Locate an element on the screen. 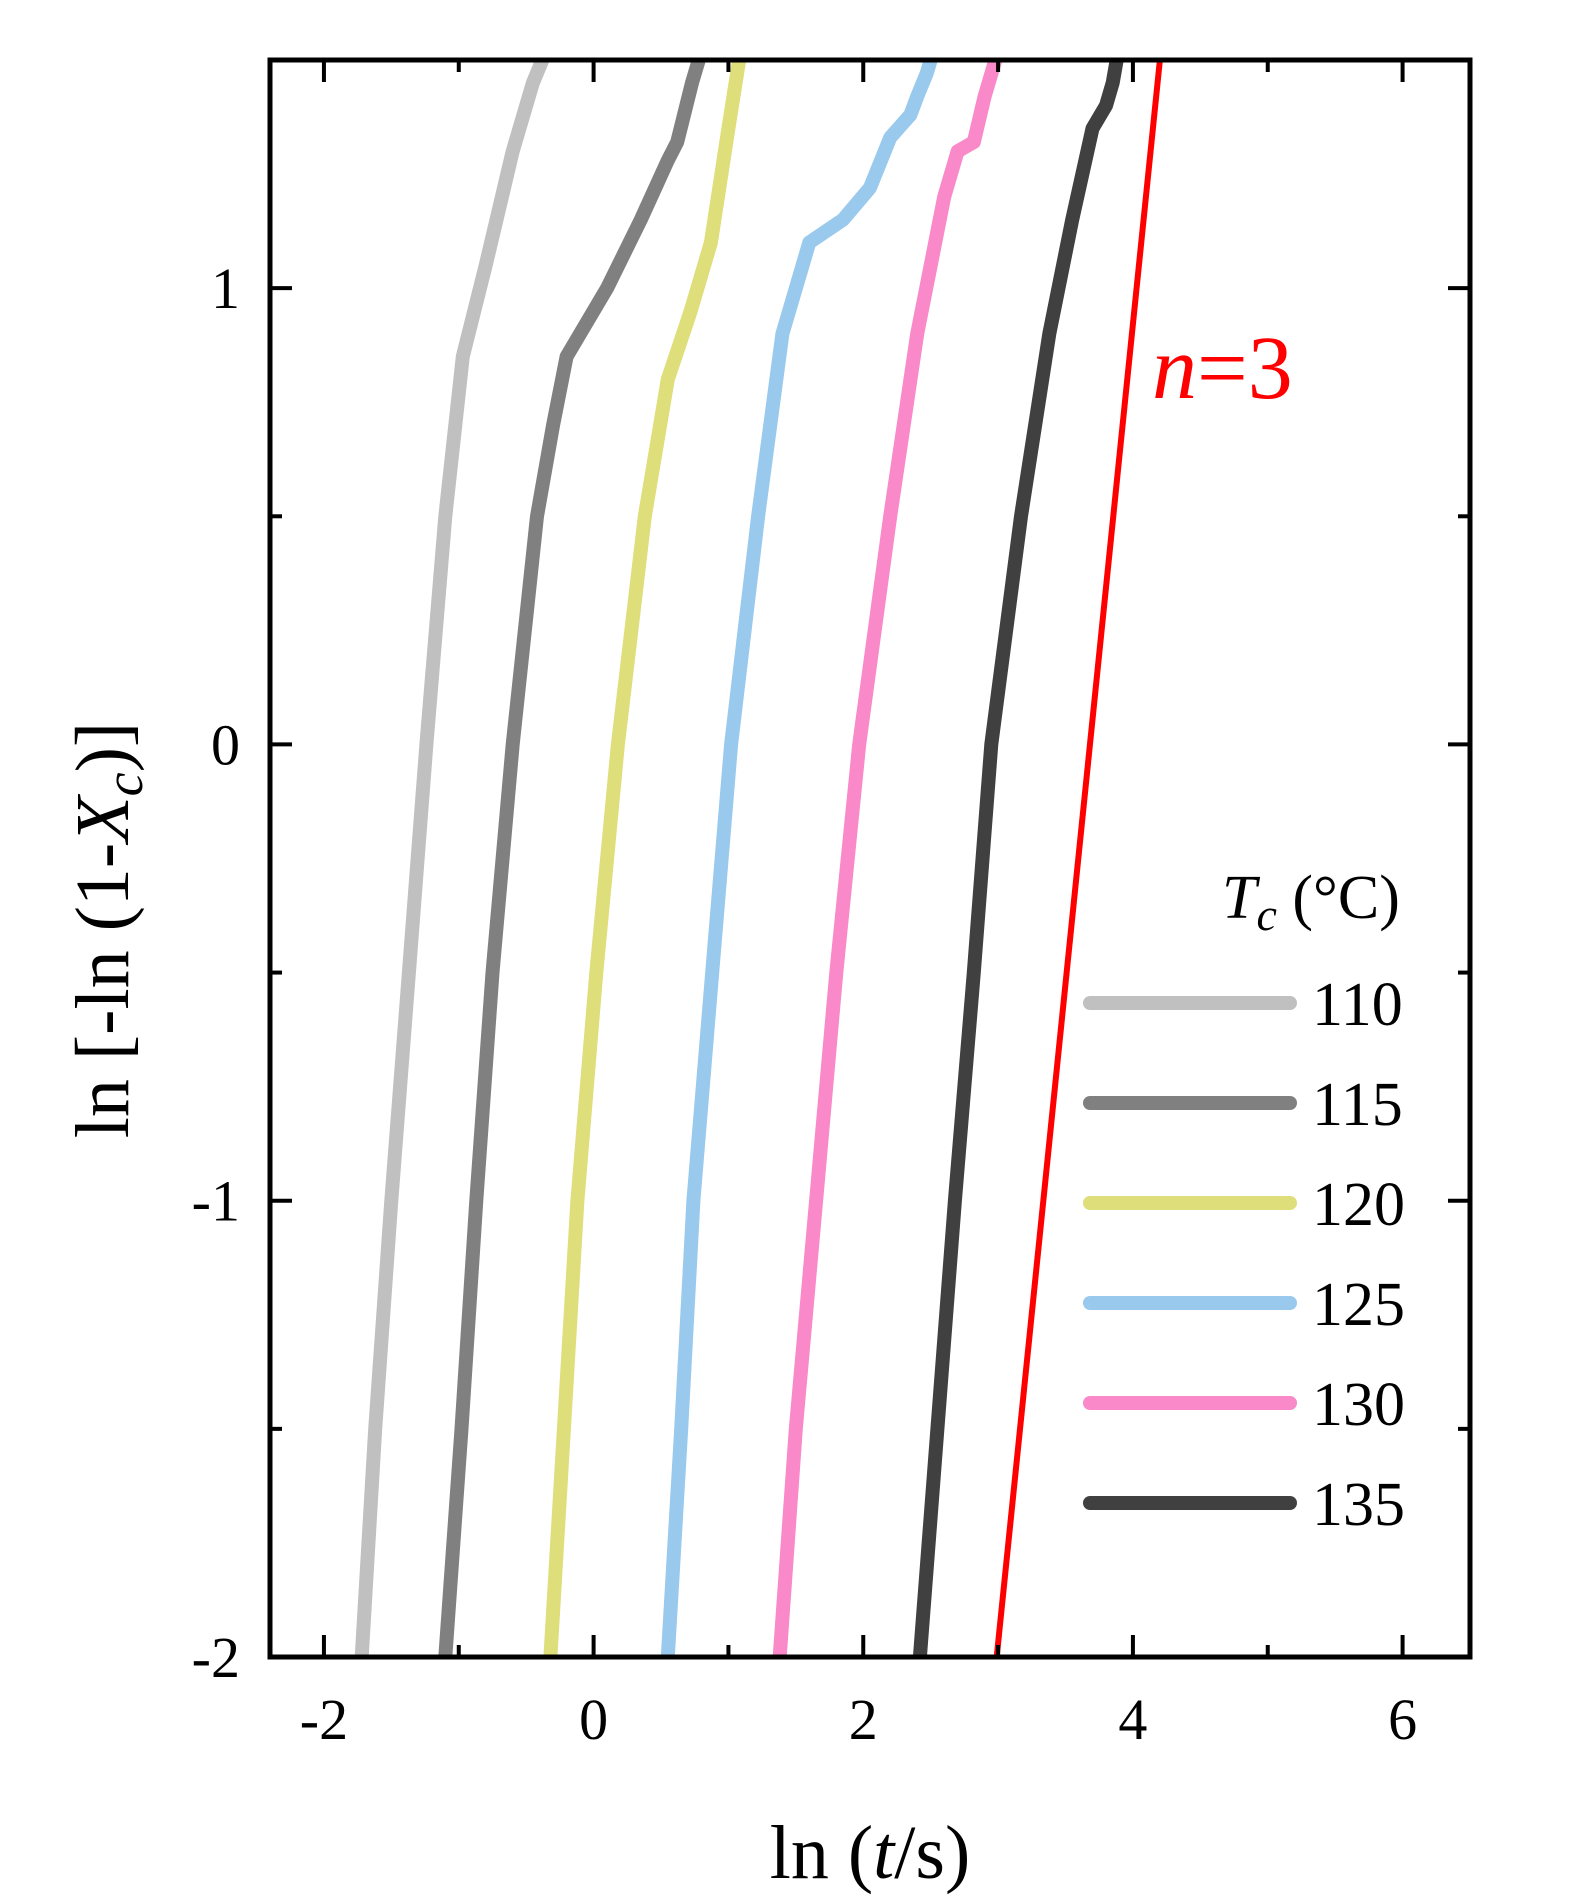  legend: 110 115 120 125 130 135 is located at coordinates (1244, 1255).